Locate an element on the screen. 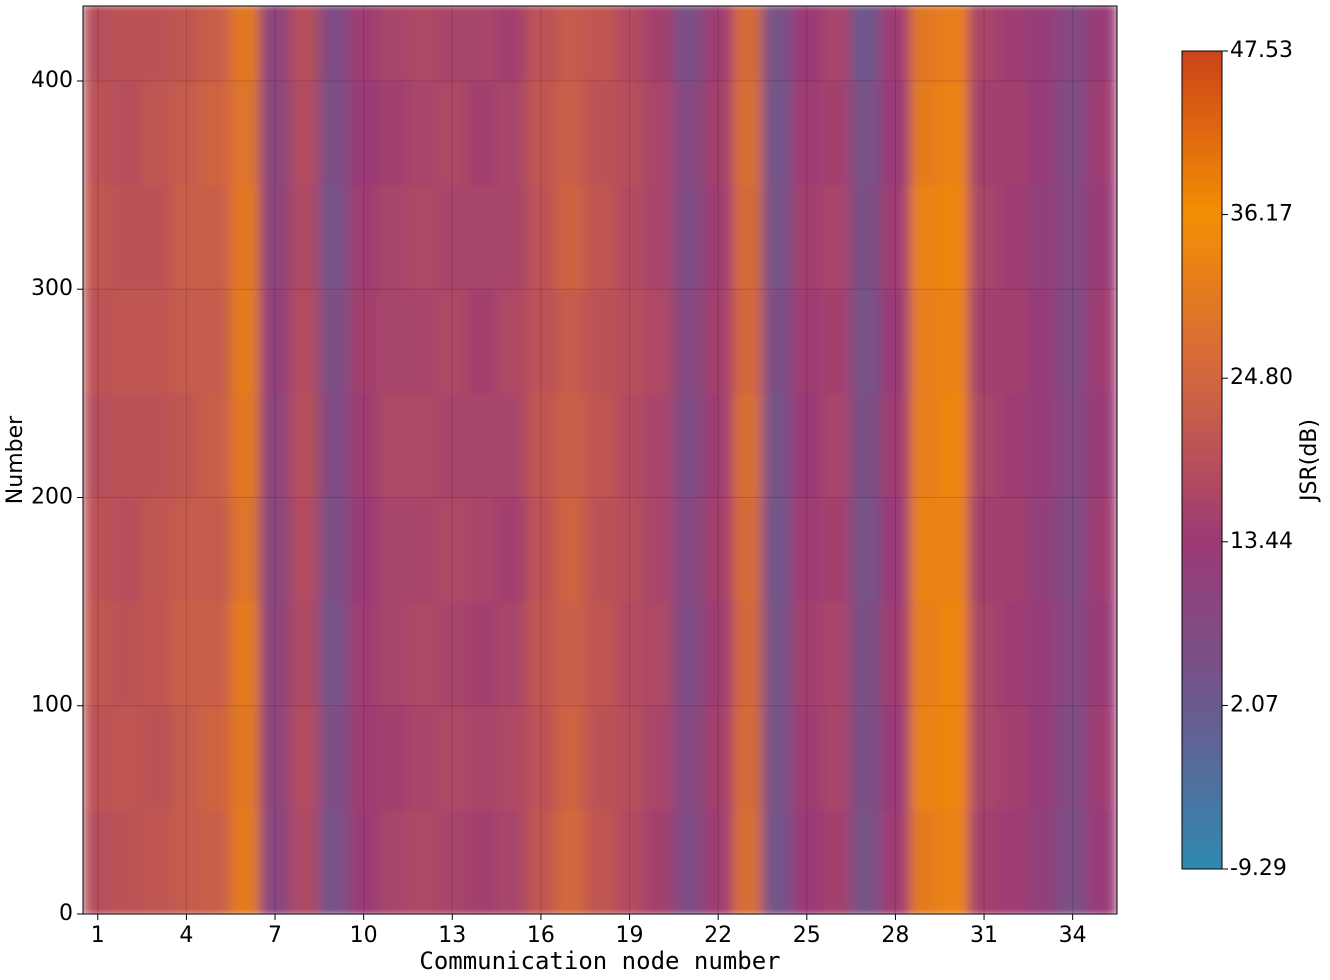 Image resolution: width=1330 pixels, height=980 pixels. y-axis-label: Number is located at coordinates (15, 459).